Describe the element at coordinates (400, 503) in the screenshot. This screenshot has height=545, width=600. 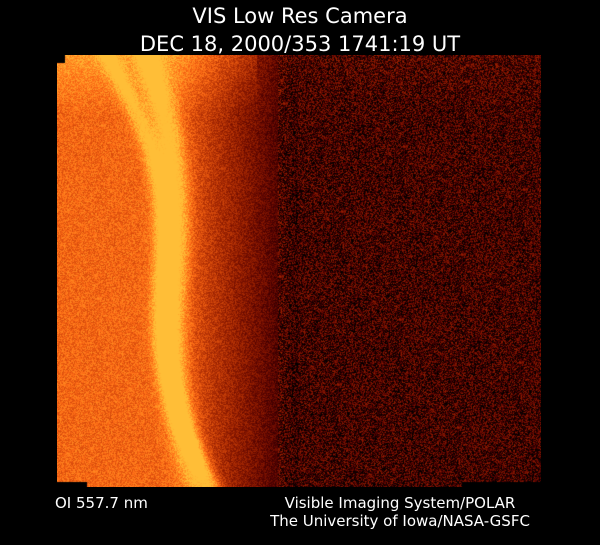
I see `instrument-label: Visible Imaging System/POLAR` at that location.